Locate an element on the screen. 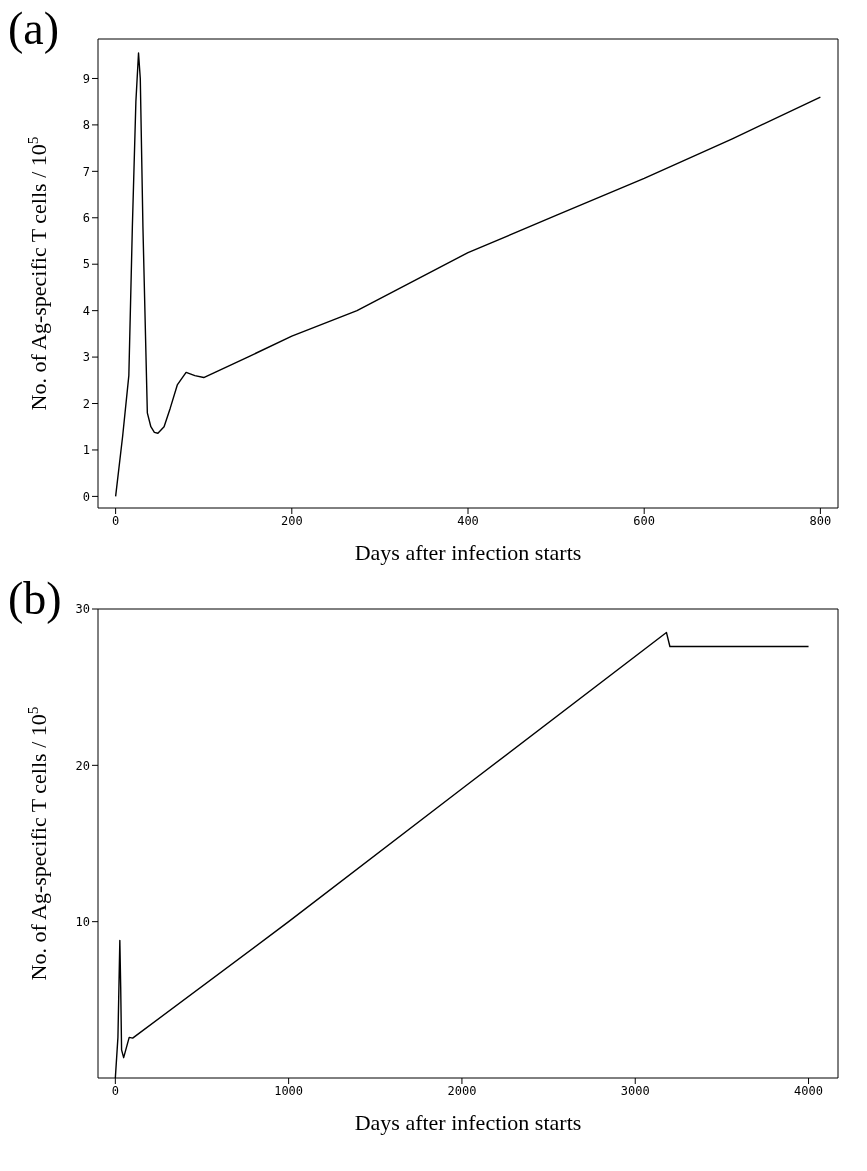 The height and width of the screenshot is (1171, 867). y-tick-label: 10 is located at coordinates (82, 921).